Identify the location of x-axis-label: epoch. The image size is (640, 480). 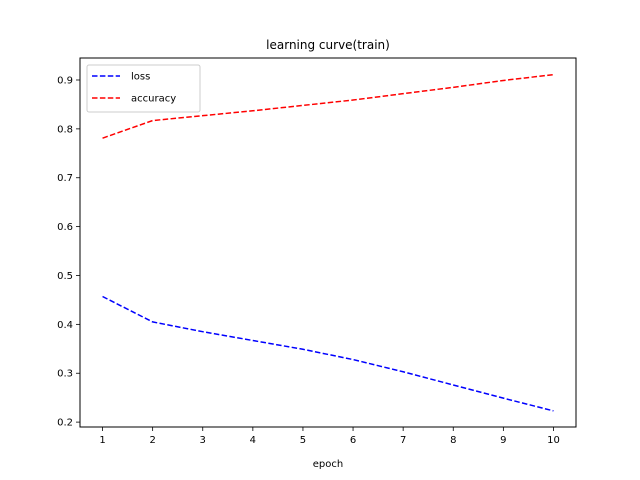
(328, 464).